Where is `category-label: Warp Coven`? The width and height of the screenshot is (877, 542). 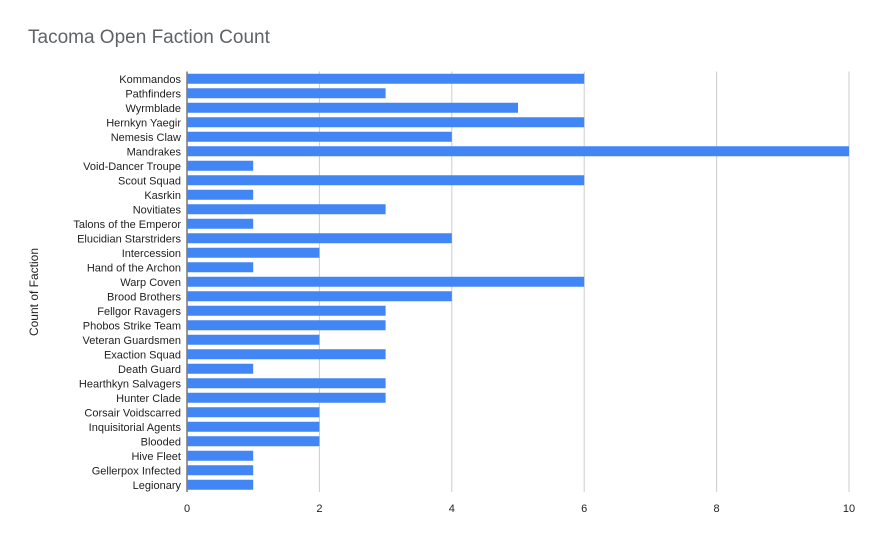 category-label: Warp Coven is located at coordinates (150, 283).